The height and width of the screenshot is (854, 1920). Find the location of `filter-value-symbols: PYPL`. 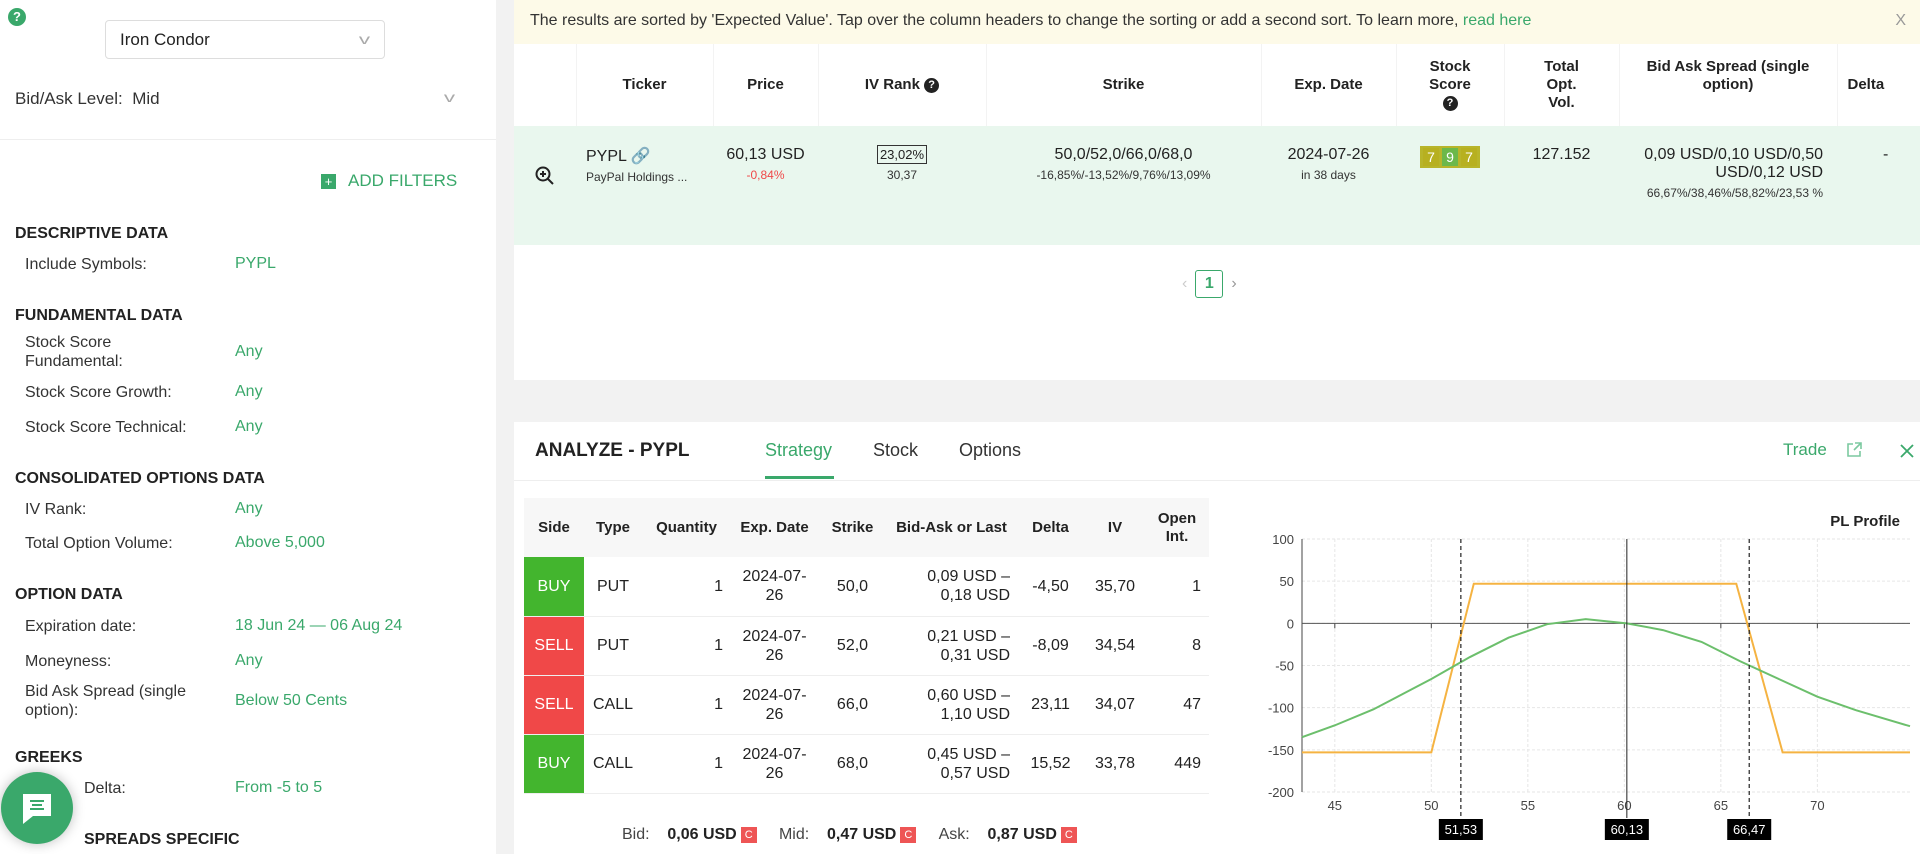

filter-value-symbols: PYPL is located at coordinates (255, 263).